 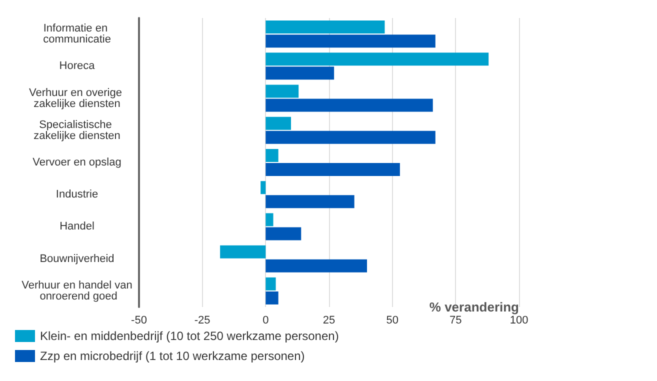 What do you see at coordinates (77, 162) in the screenshot?
I see `y-tick-label: Vervoer en opslag` at bounding box center [77, 162].